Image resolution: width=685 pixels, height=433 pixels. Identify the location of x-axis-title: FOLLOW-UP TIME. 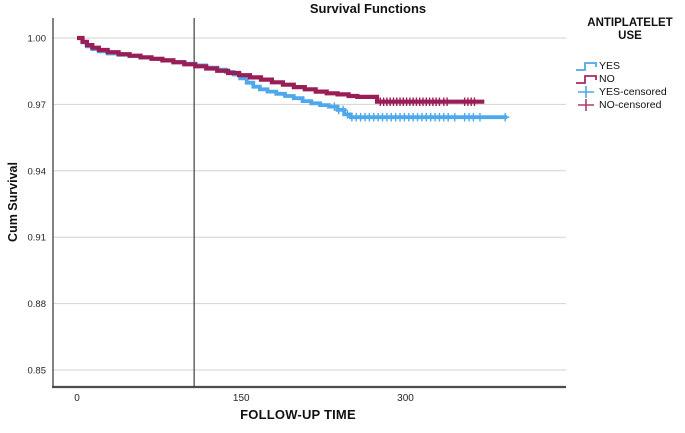
(298, 414).